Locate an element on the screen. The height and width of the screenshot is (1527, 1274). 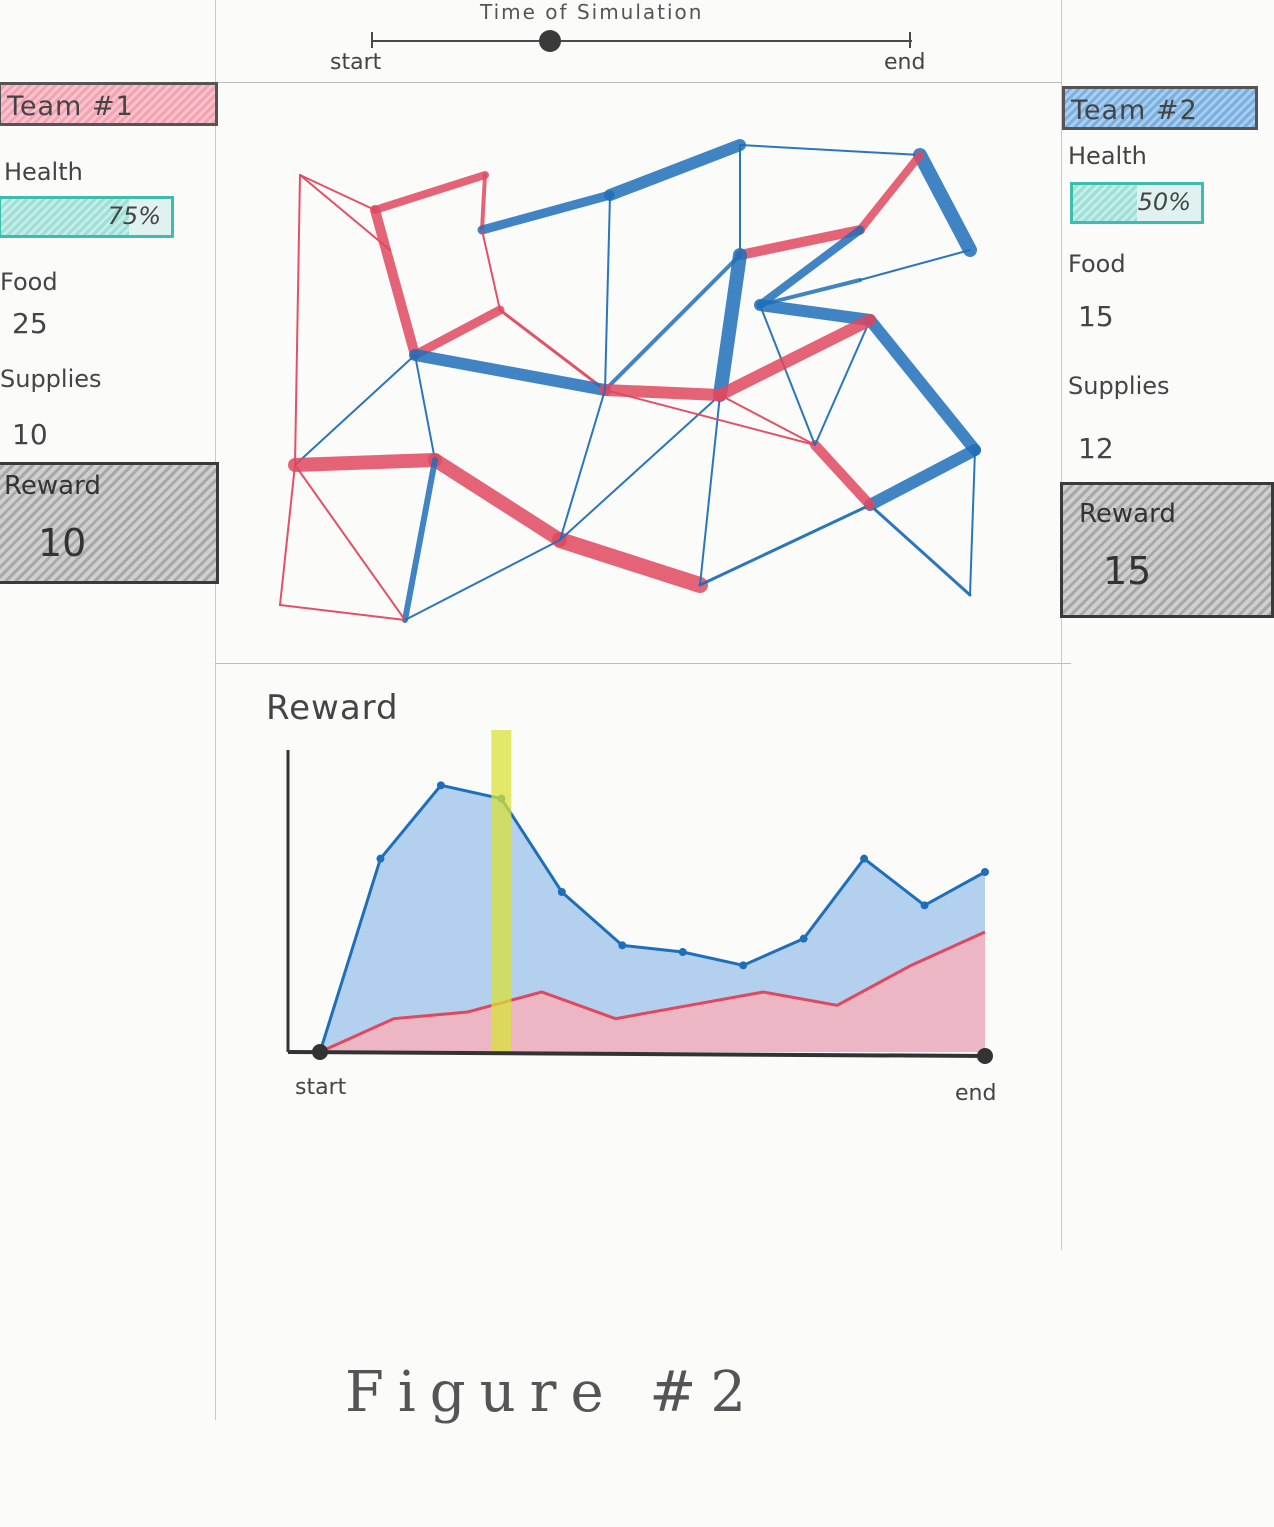
right-divider is located at coordinates (1061, 625).